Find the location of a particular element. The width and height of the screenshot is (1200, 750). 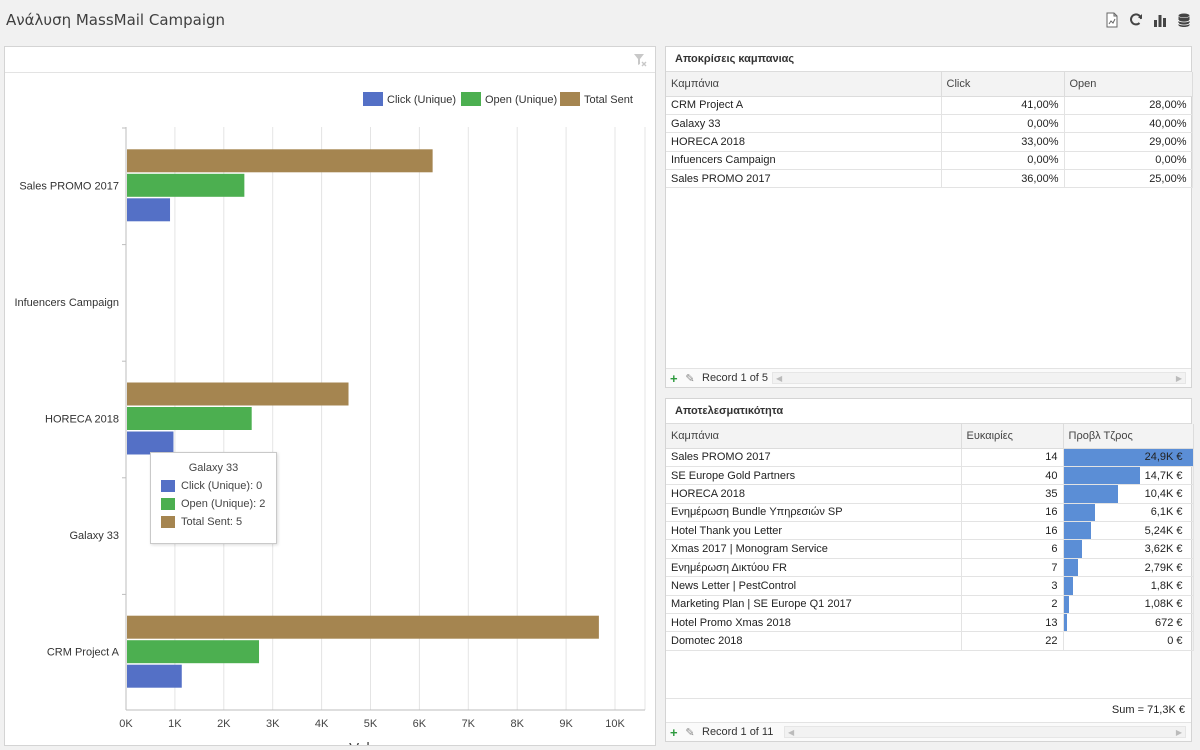

x-tick-label: 0K is located at coordinates (126, 724).